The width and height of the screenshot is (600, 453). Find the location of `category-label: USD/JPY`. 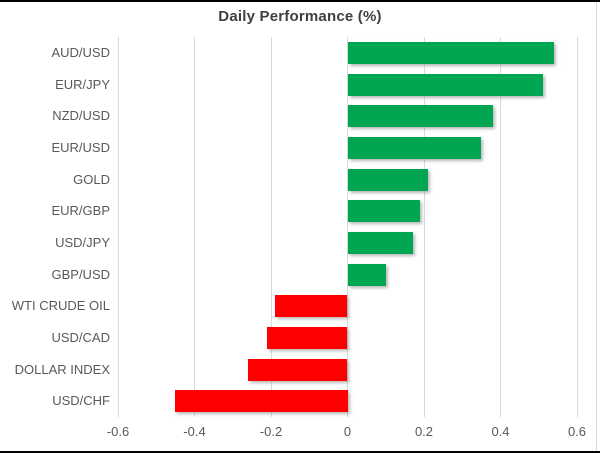

category-label: USD/JPY is located at coordinates (82, 242).